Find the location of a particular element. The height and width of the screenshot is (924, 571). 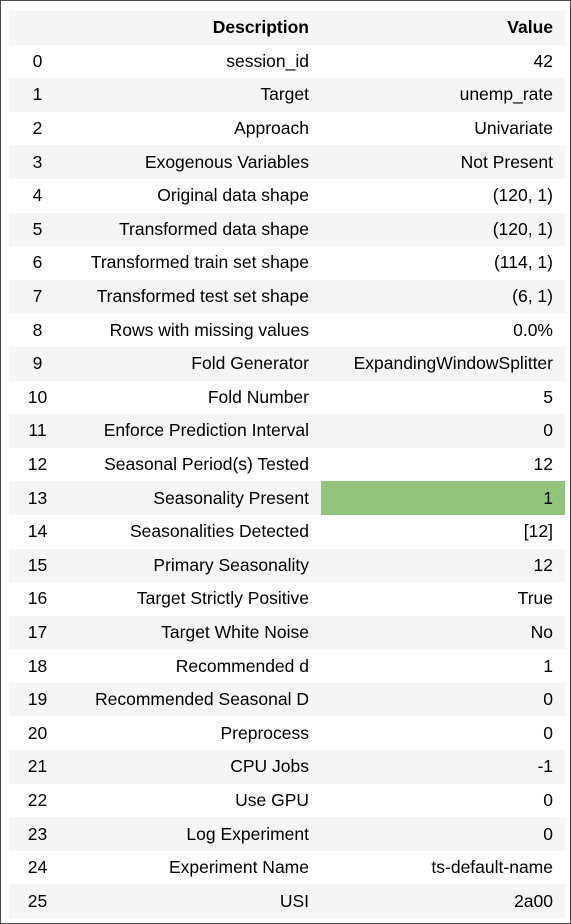

row-description: Use GPU is located at coordinates (272, 799).